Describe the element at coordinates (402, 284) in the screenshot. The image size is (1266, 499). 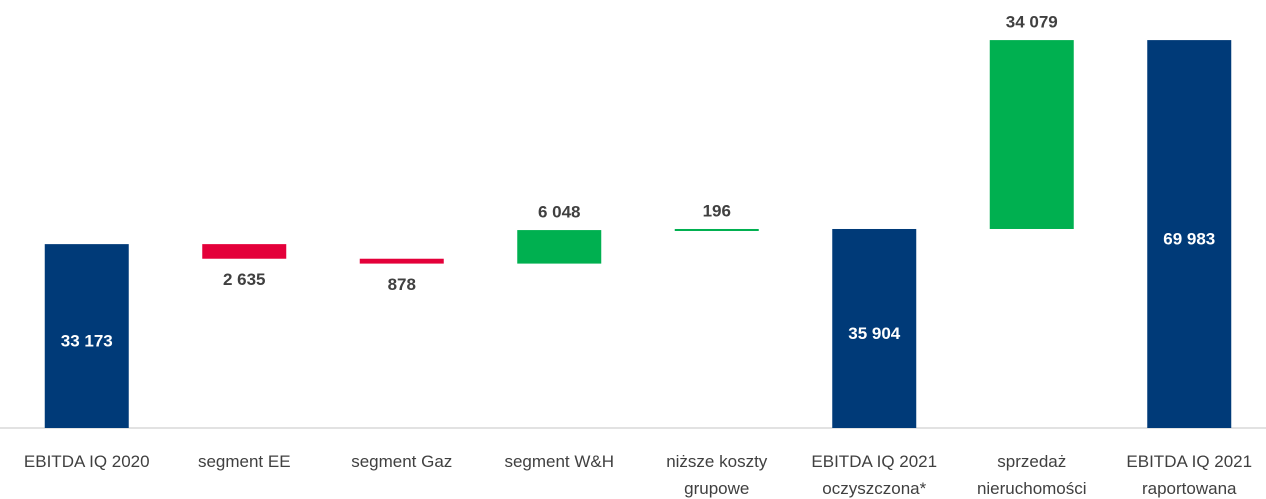
I see `value-label: 878` at that location.